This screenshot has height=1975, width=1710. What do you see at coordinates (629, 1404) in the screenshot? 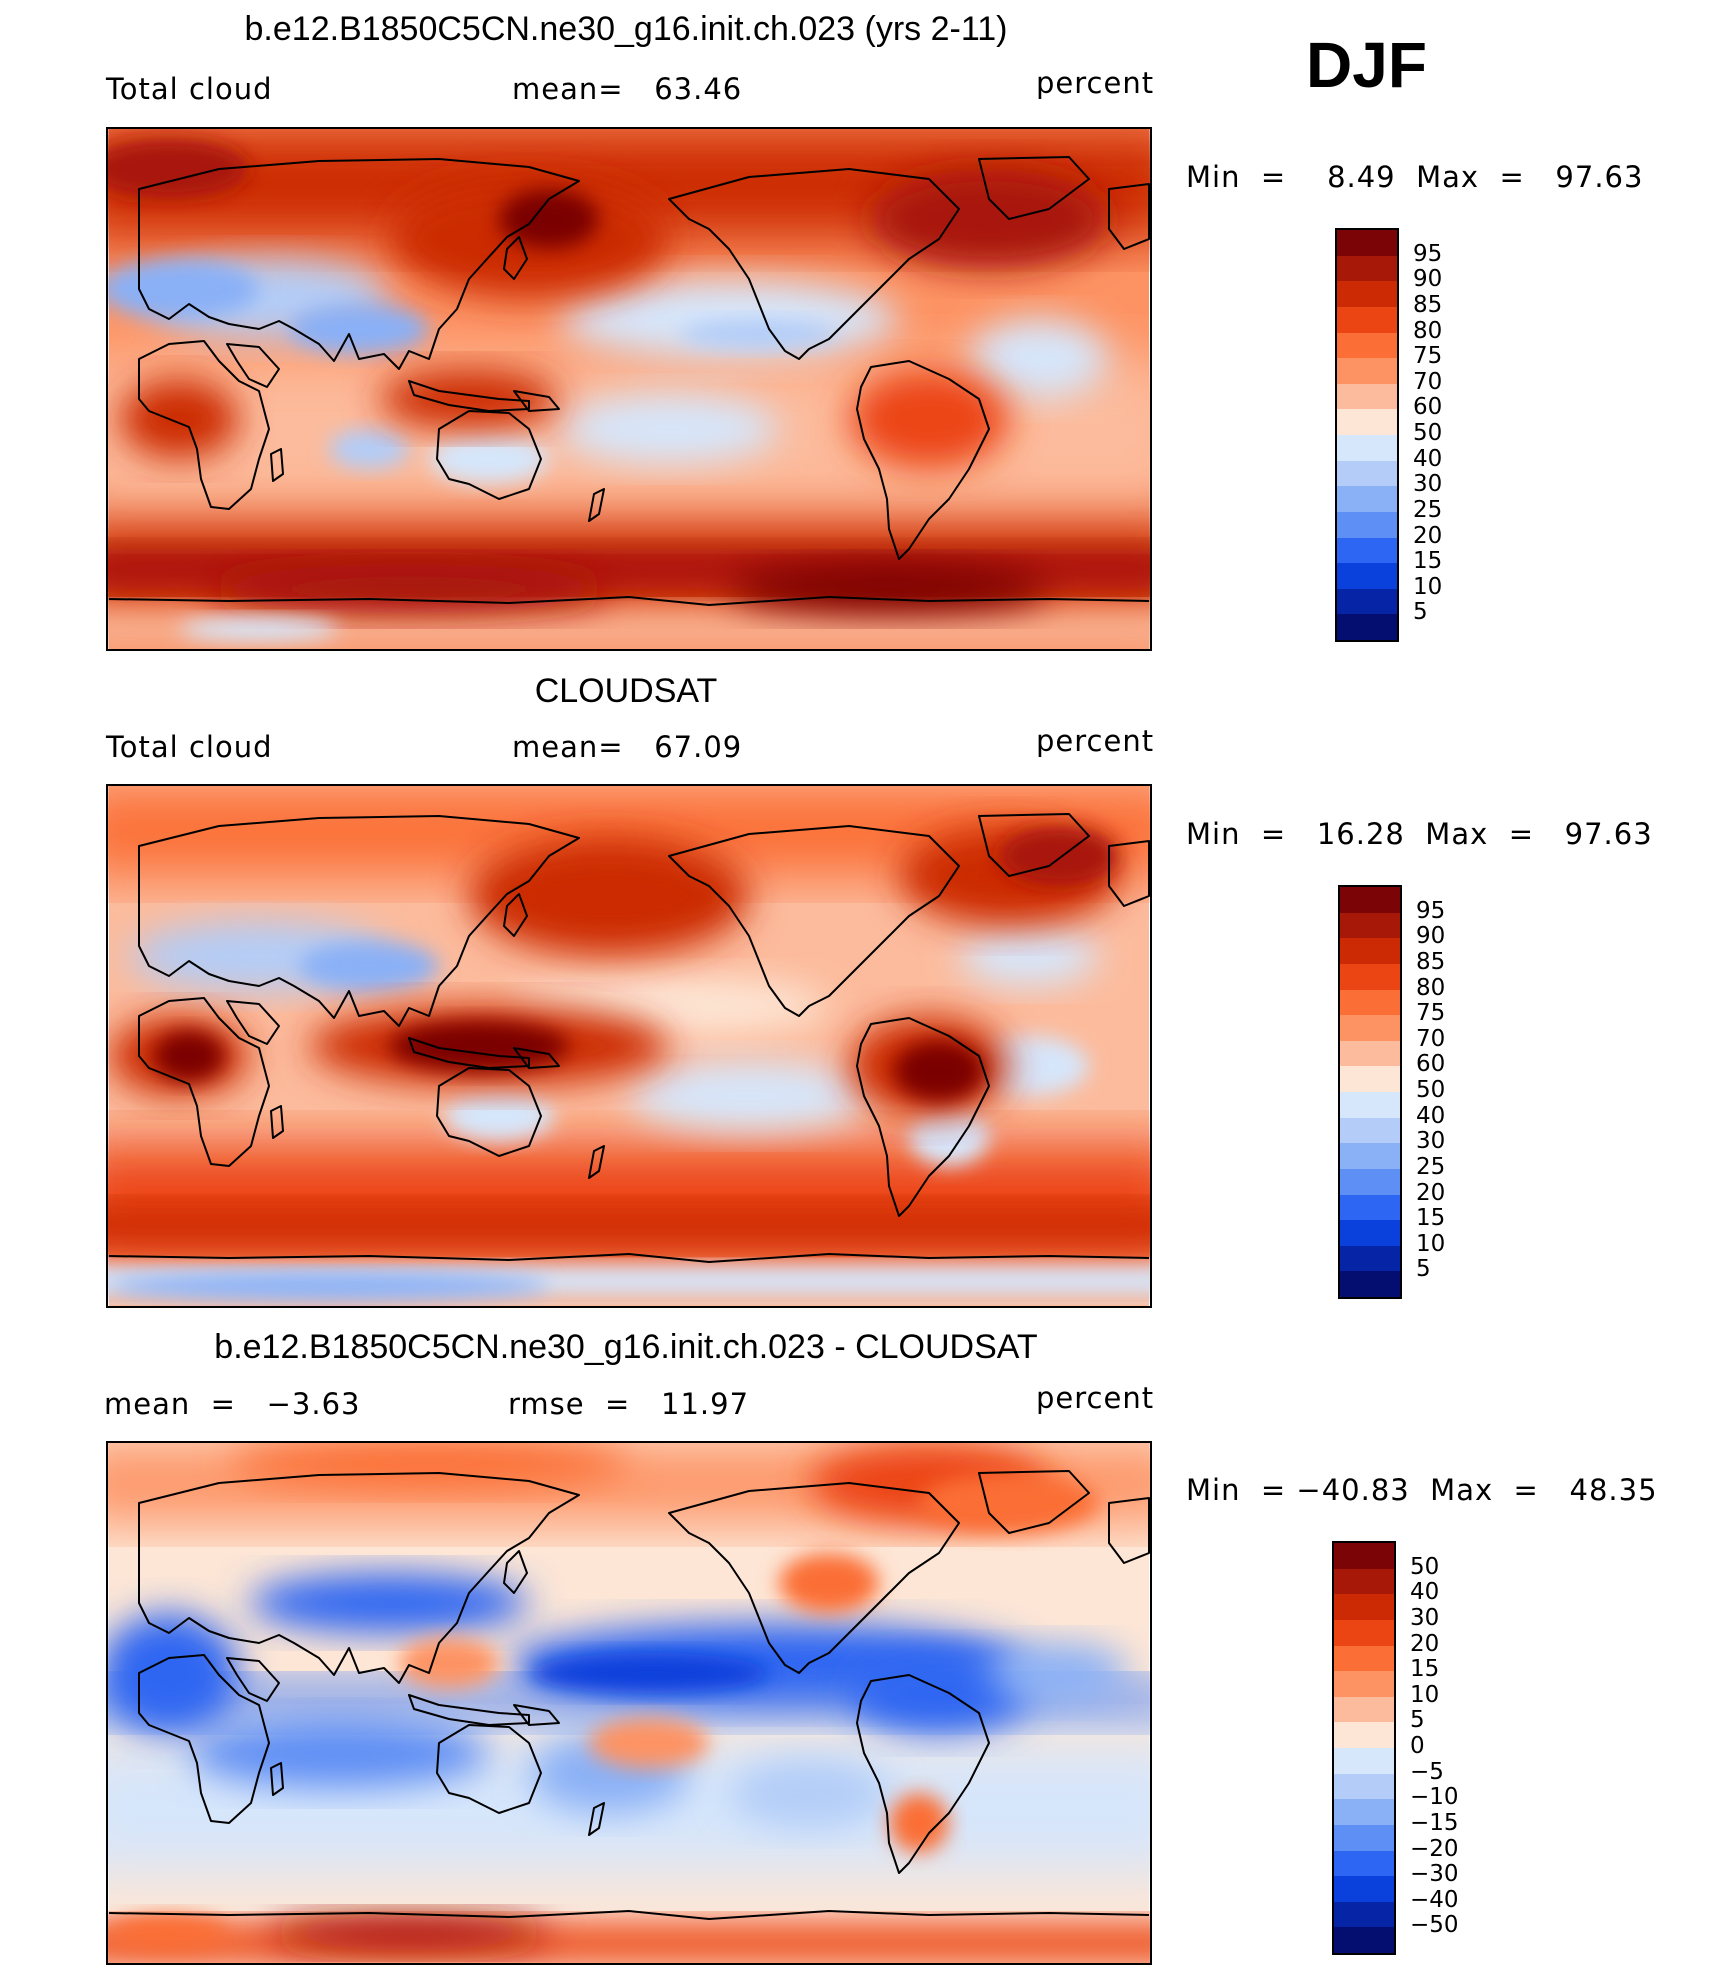
I see `rmse-label: rmse = 11.97` at bounding box center [629, 1404].